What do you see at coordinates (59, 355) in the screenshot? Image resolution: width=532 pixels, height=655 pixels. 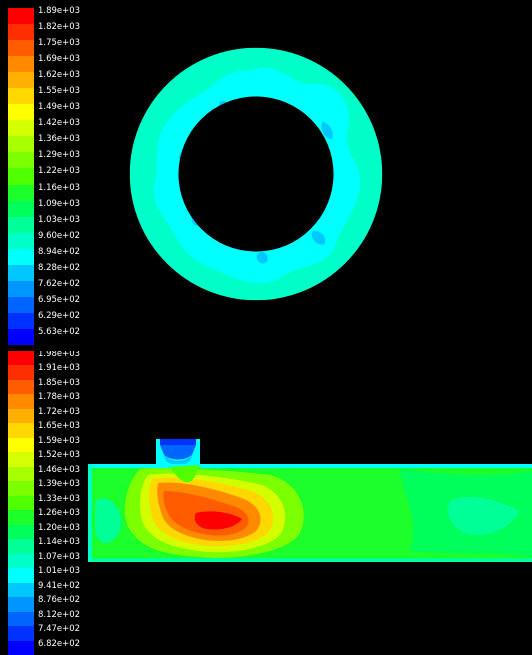 I see `colormap-tick-label: 1.98e+03` at bounding box center [59, 355].